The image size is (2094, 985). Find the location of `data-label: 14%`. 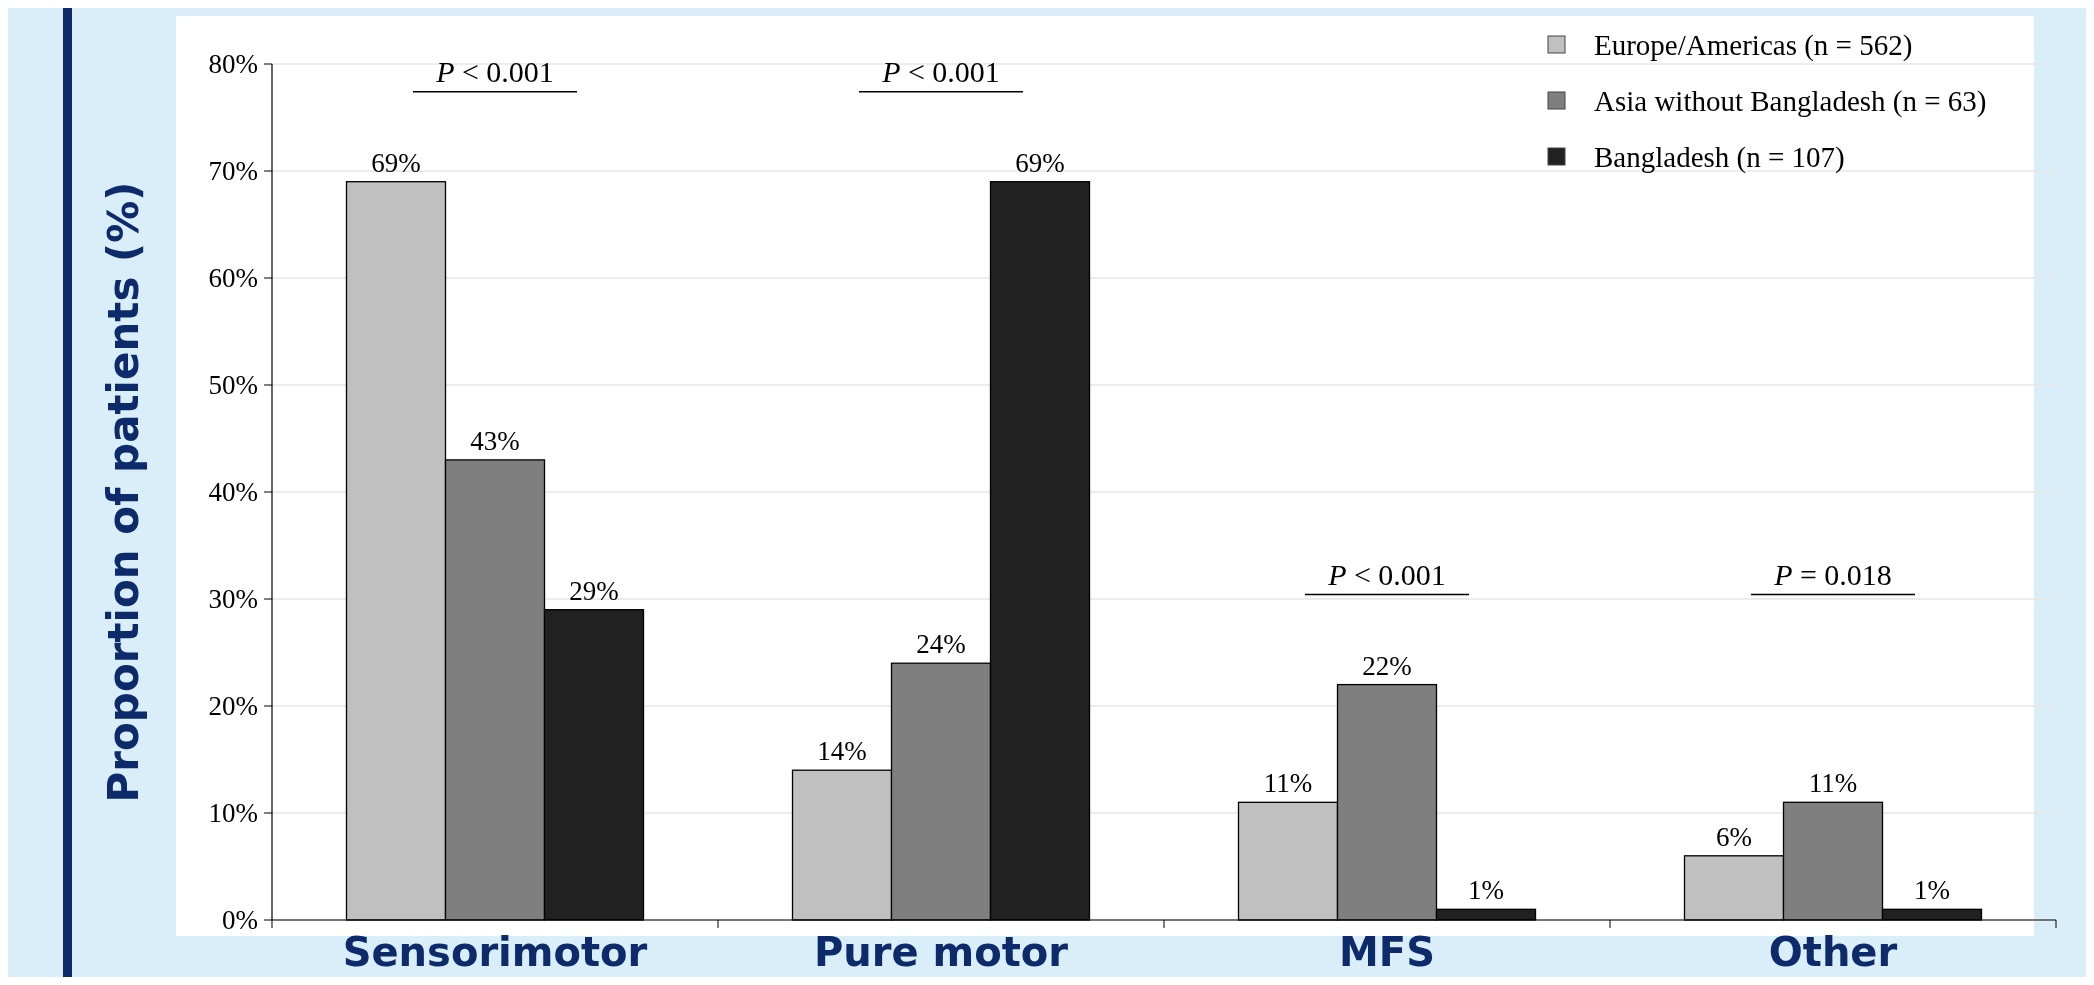

data-label: 14% is located at coordinates (842, 751).